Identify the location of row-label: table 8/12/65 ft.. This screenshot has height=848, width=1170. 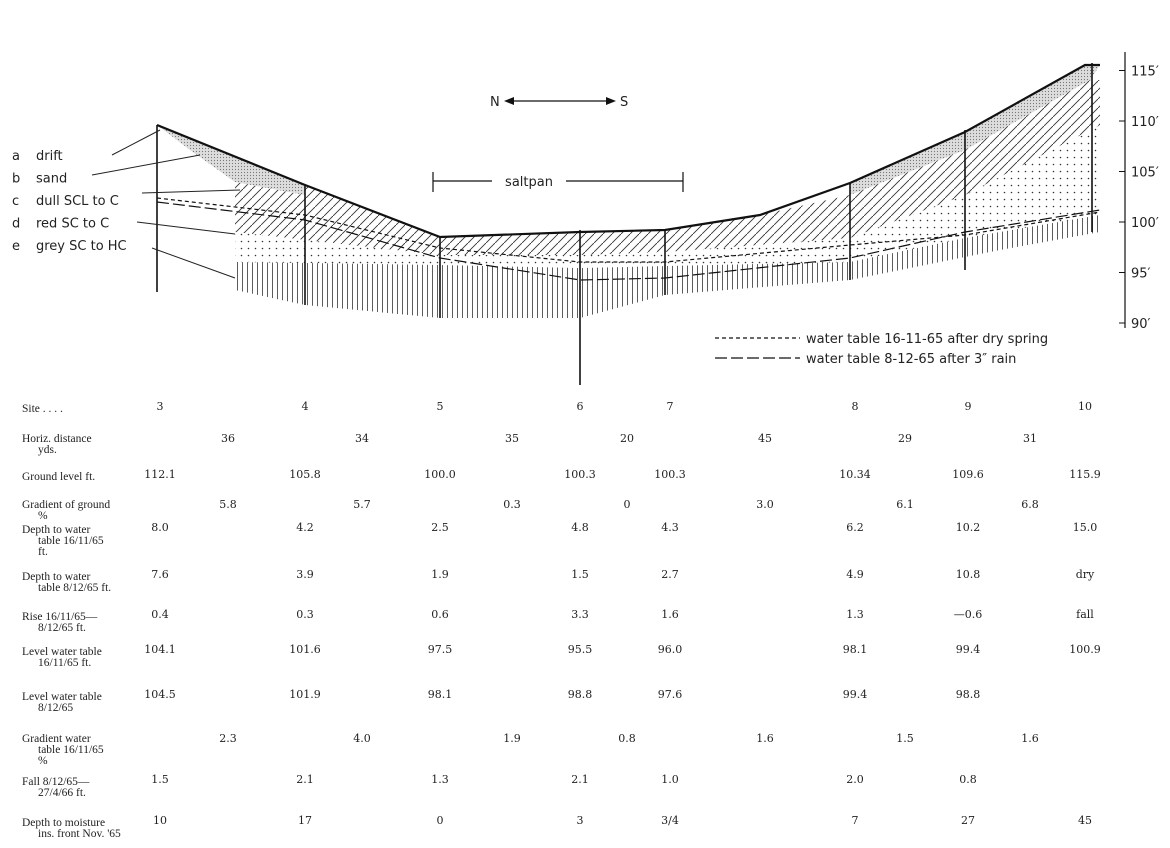
(74, 588).